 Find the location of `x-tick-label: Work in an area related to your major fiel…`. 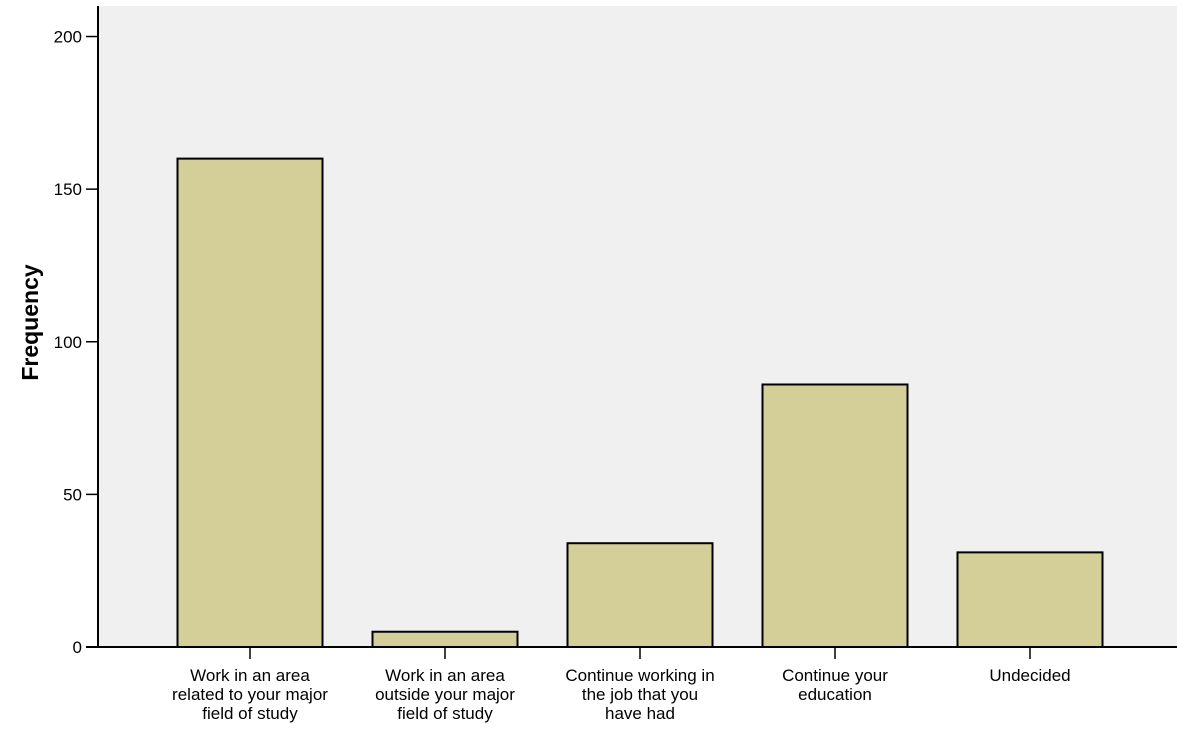

x-tick-label: Work in an area related to your major fiel… is located at coordinates (250, 694).